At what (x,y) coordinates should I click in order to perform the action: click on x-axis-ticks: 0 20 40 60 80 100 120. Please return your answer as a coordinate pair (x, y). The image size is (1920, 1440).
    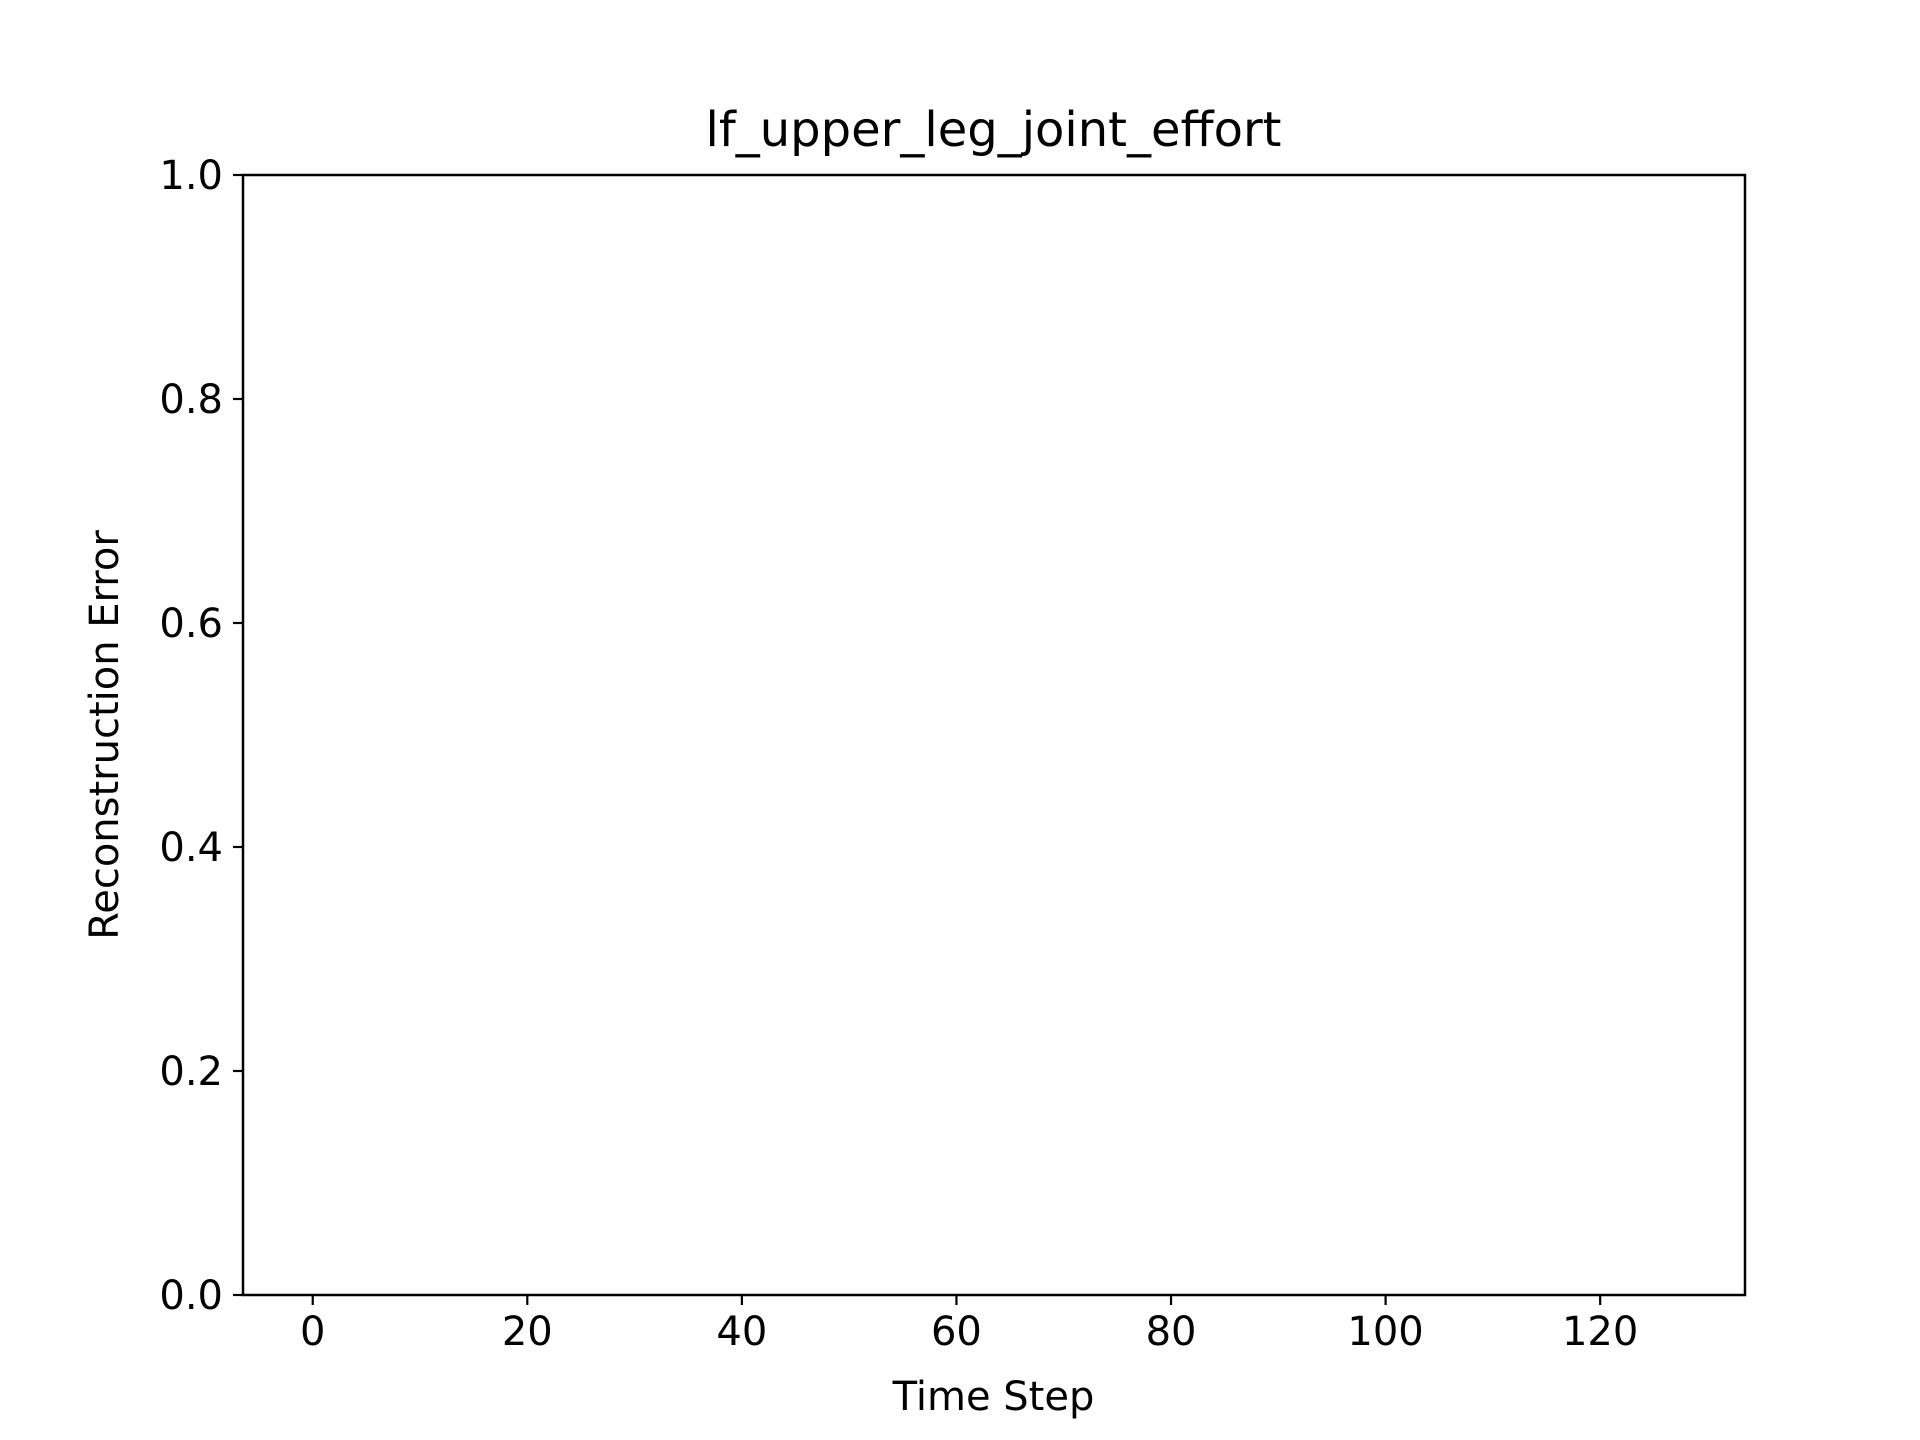
    Looking at the image, I should click on (969, 1325).